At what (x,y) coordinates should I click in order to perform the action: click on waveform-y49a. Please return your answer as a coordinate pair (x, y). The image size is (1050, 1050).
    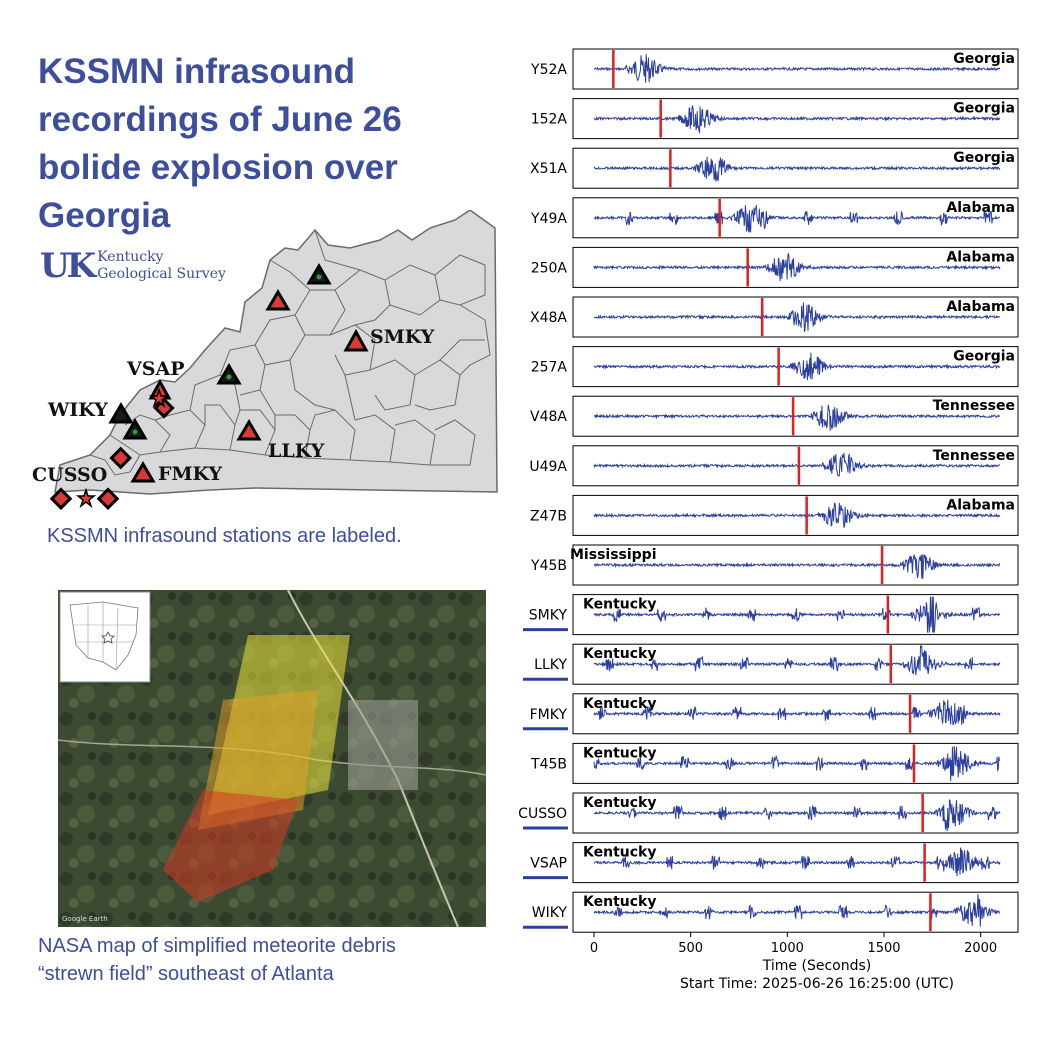
    Looking at the image, I should click on (797, 219).